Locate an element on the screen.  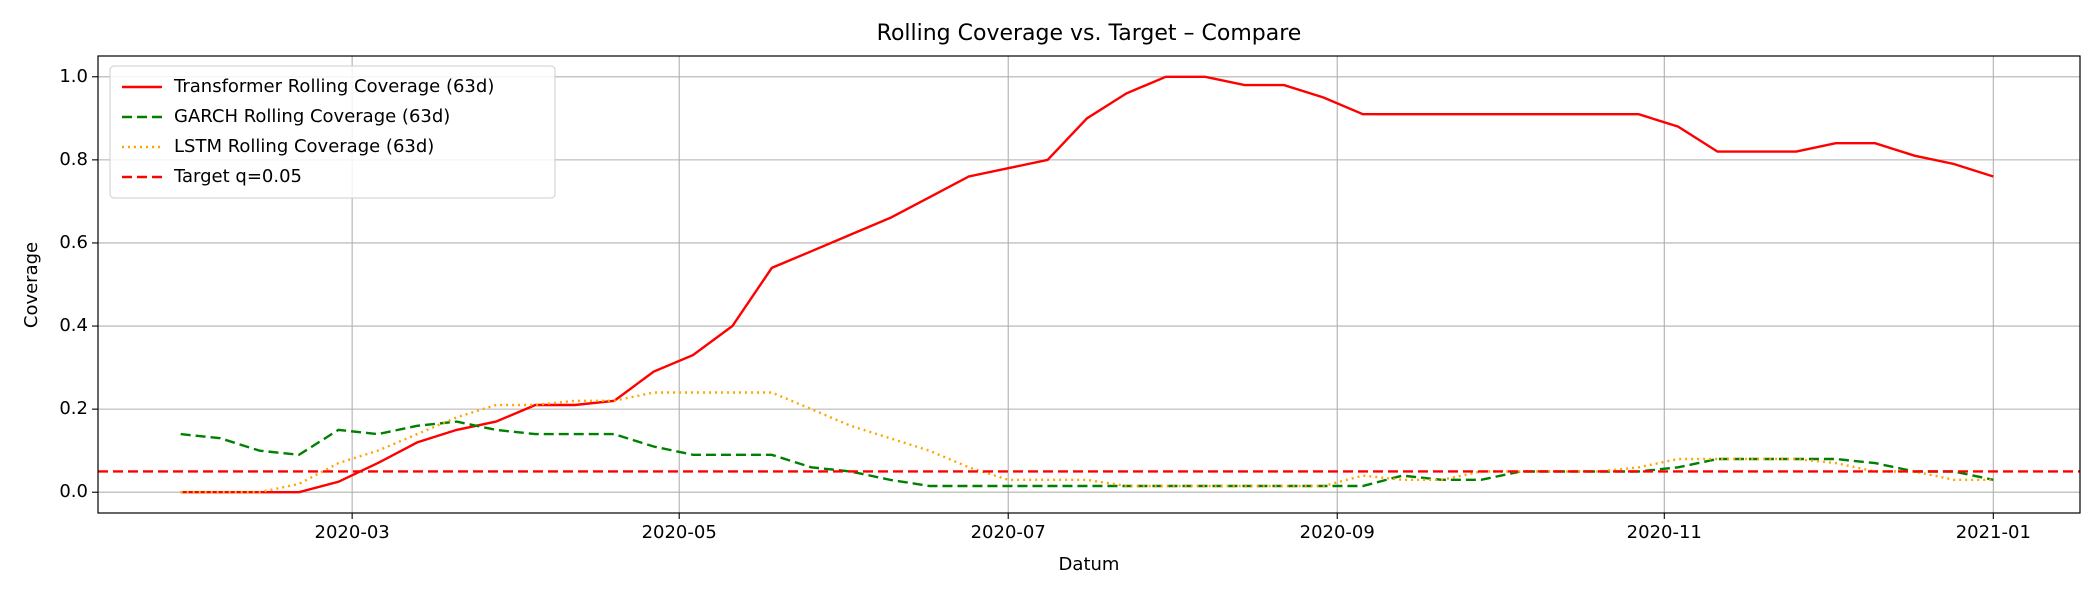
legend-box is located at coordinates (332, 132).